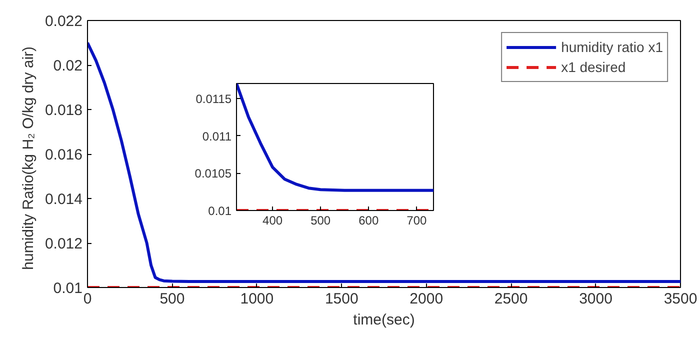  What do you see at coordinates (68, 66) in the screenshot?
I see `y-tick-label: 0.02` at bounding box center [68, 66].